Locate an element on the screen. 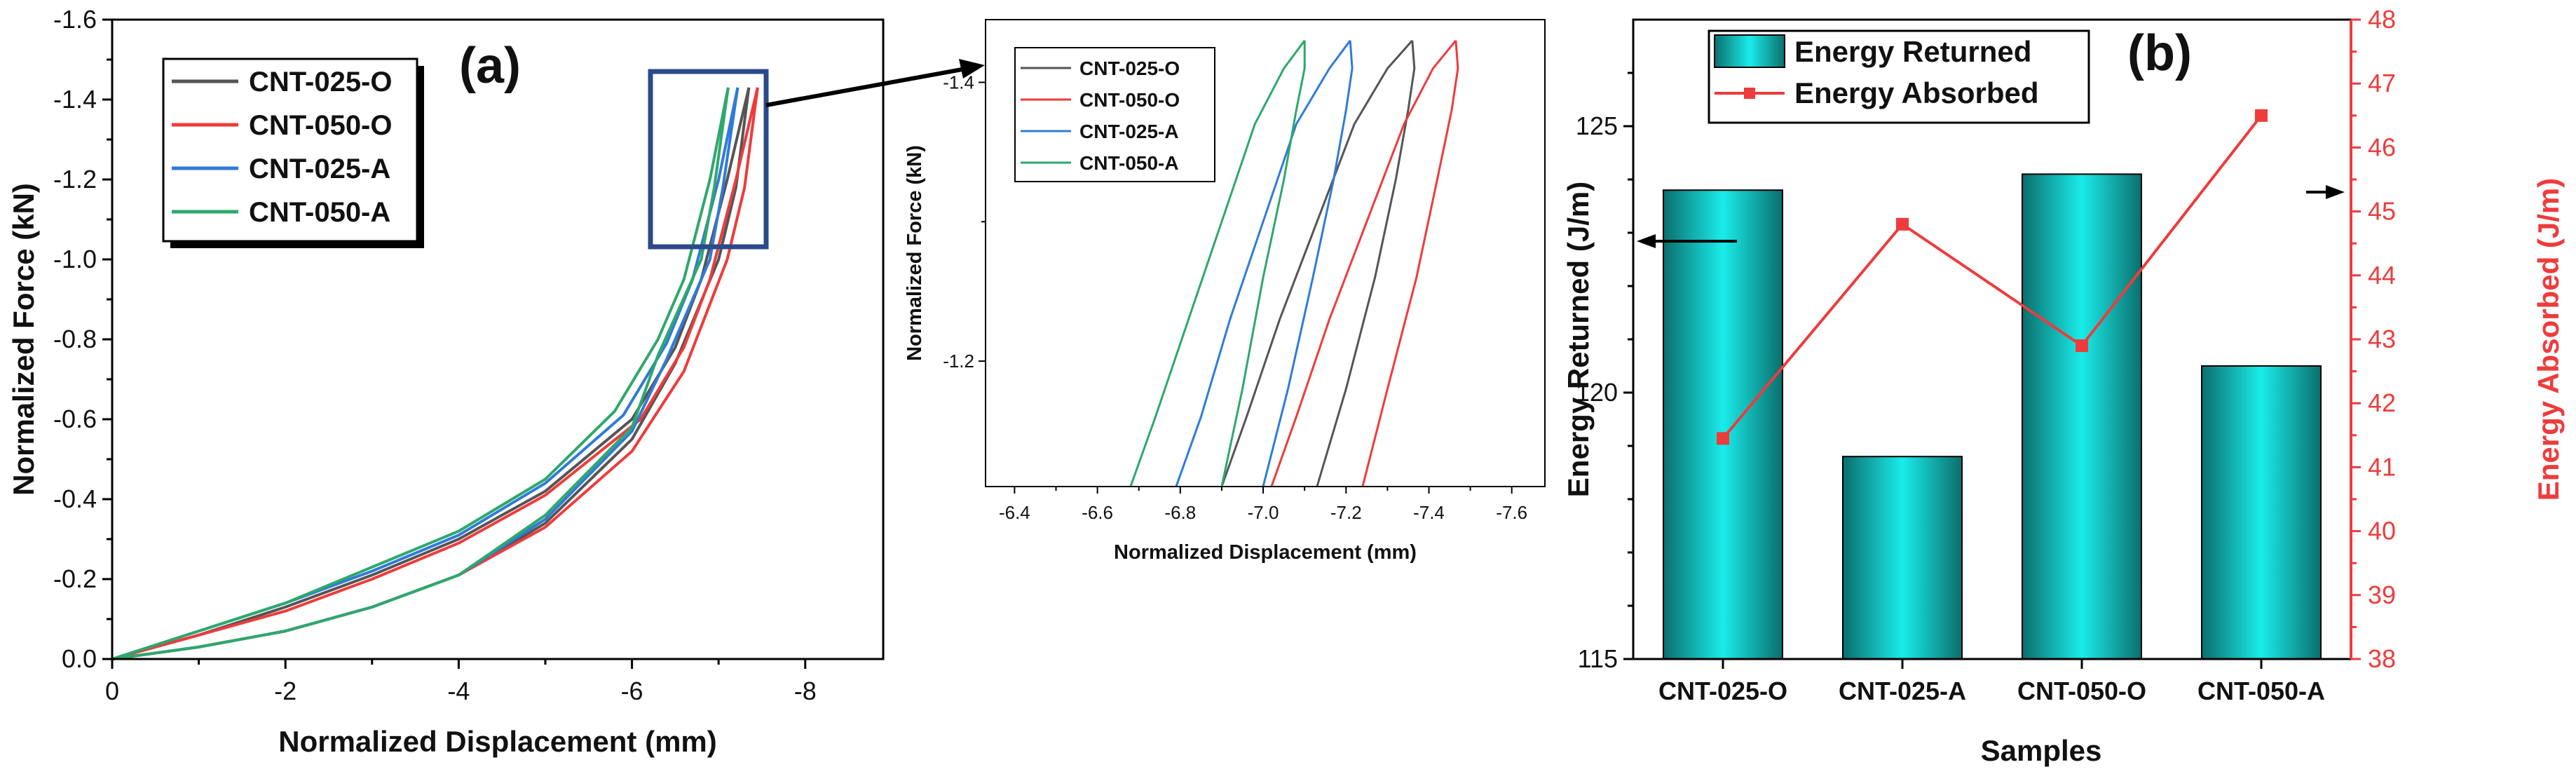 Image resolution: width=2576 pixels, height=774 pixels. panel-b-right-axis-title: Energy Absorbed (J/m) is located at coordinates (2548, 340).